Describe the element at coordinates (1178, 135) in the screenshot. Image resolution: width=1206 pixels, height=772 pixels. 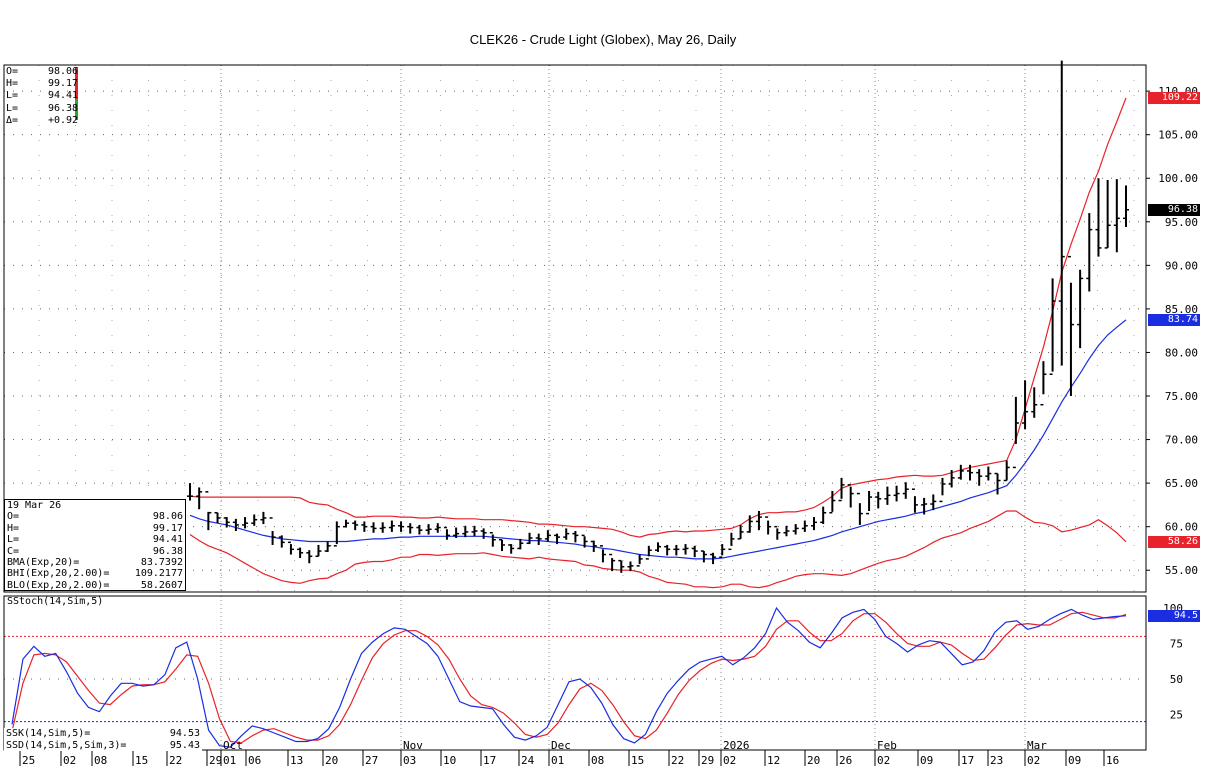
I see `price-axis-label: 105.00` at that location.